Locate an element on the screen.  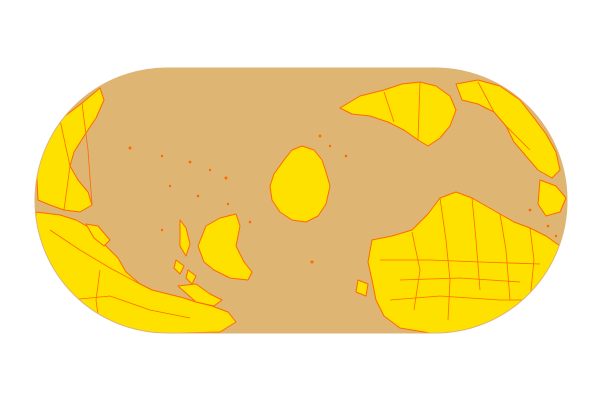
landmass-left-peninsula is located at coordinates (200, 295).